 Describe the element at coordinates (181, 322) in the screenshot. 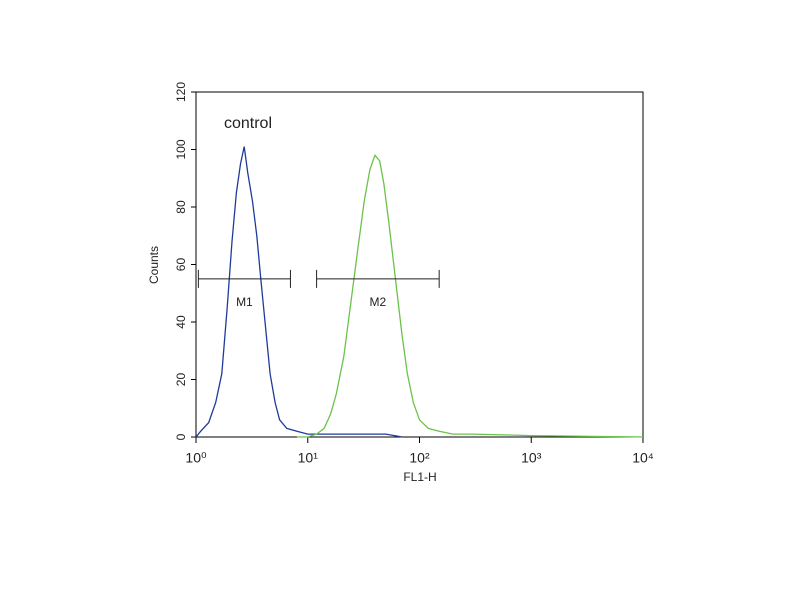

I see `y-tick-label: 40` at that location.